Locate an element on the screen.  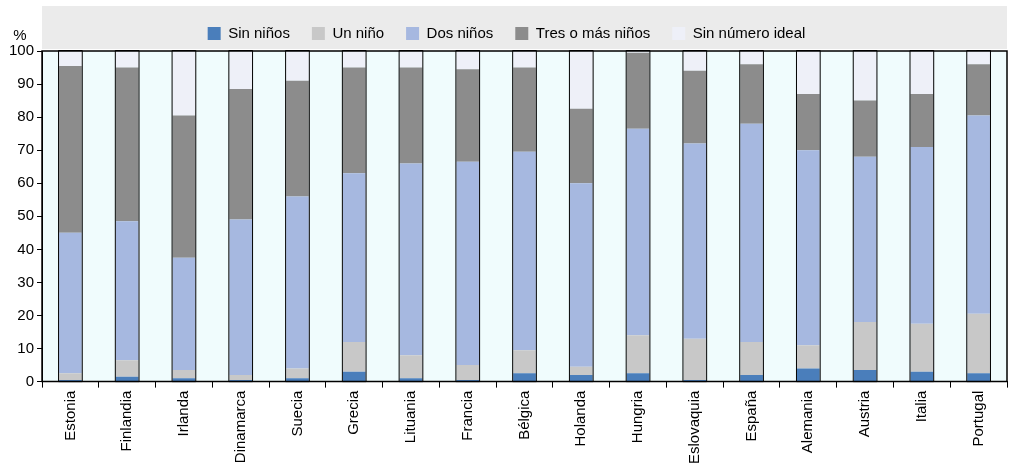
x-tick-label: Lituania is located at coordinates (410, 416).